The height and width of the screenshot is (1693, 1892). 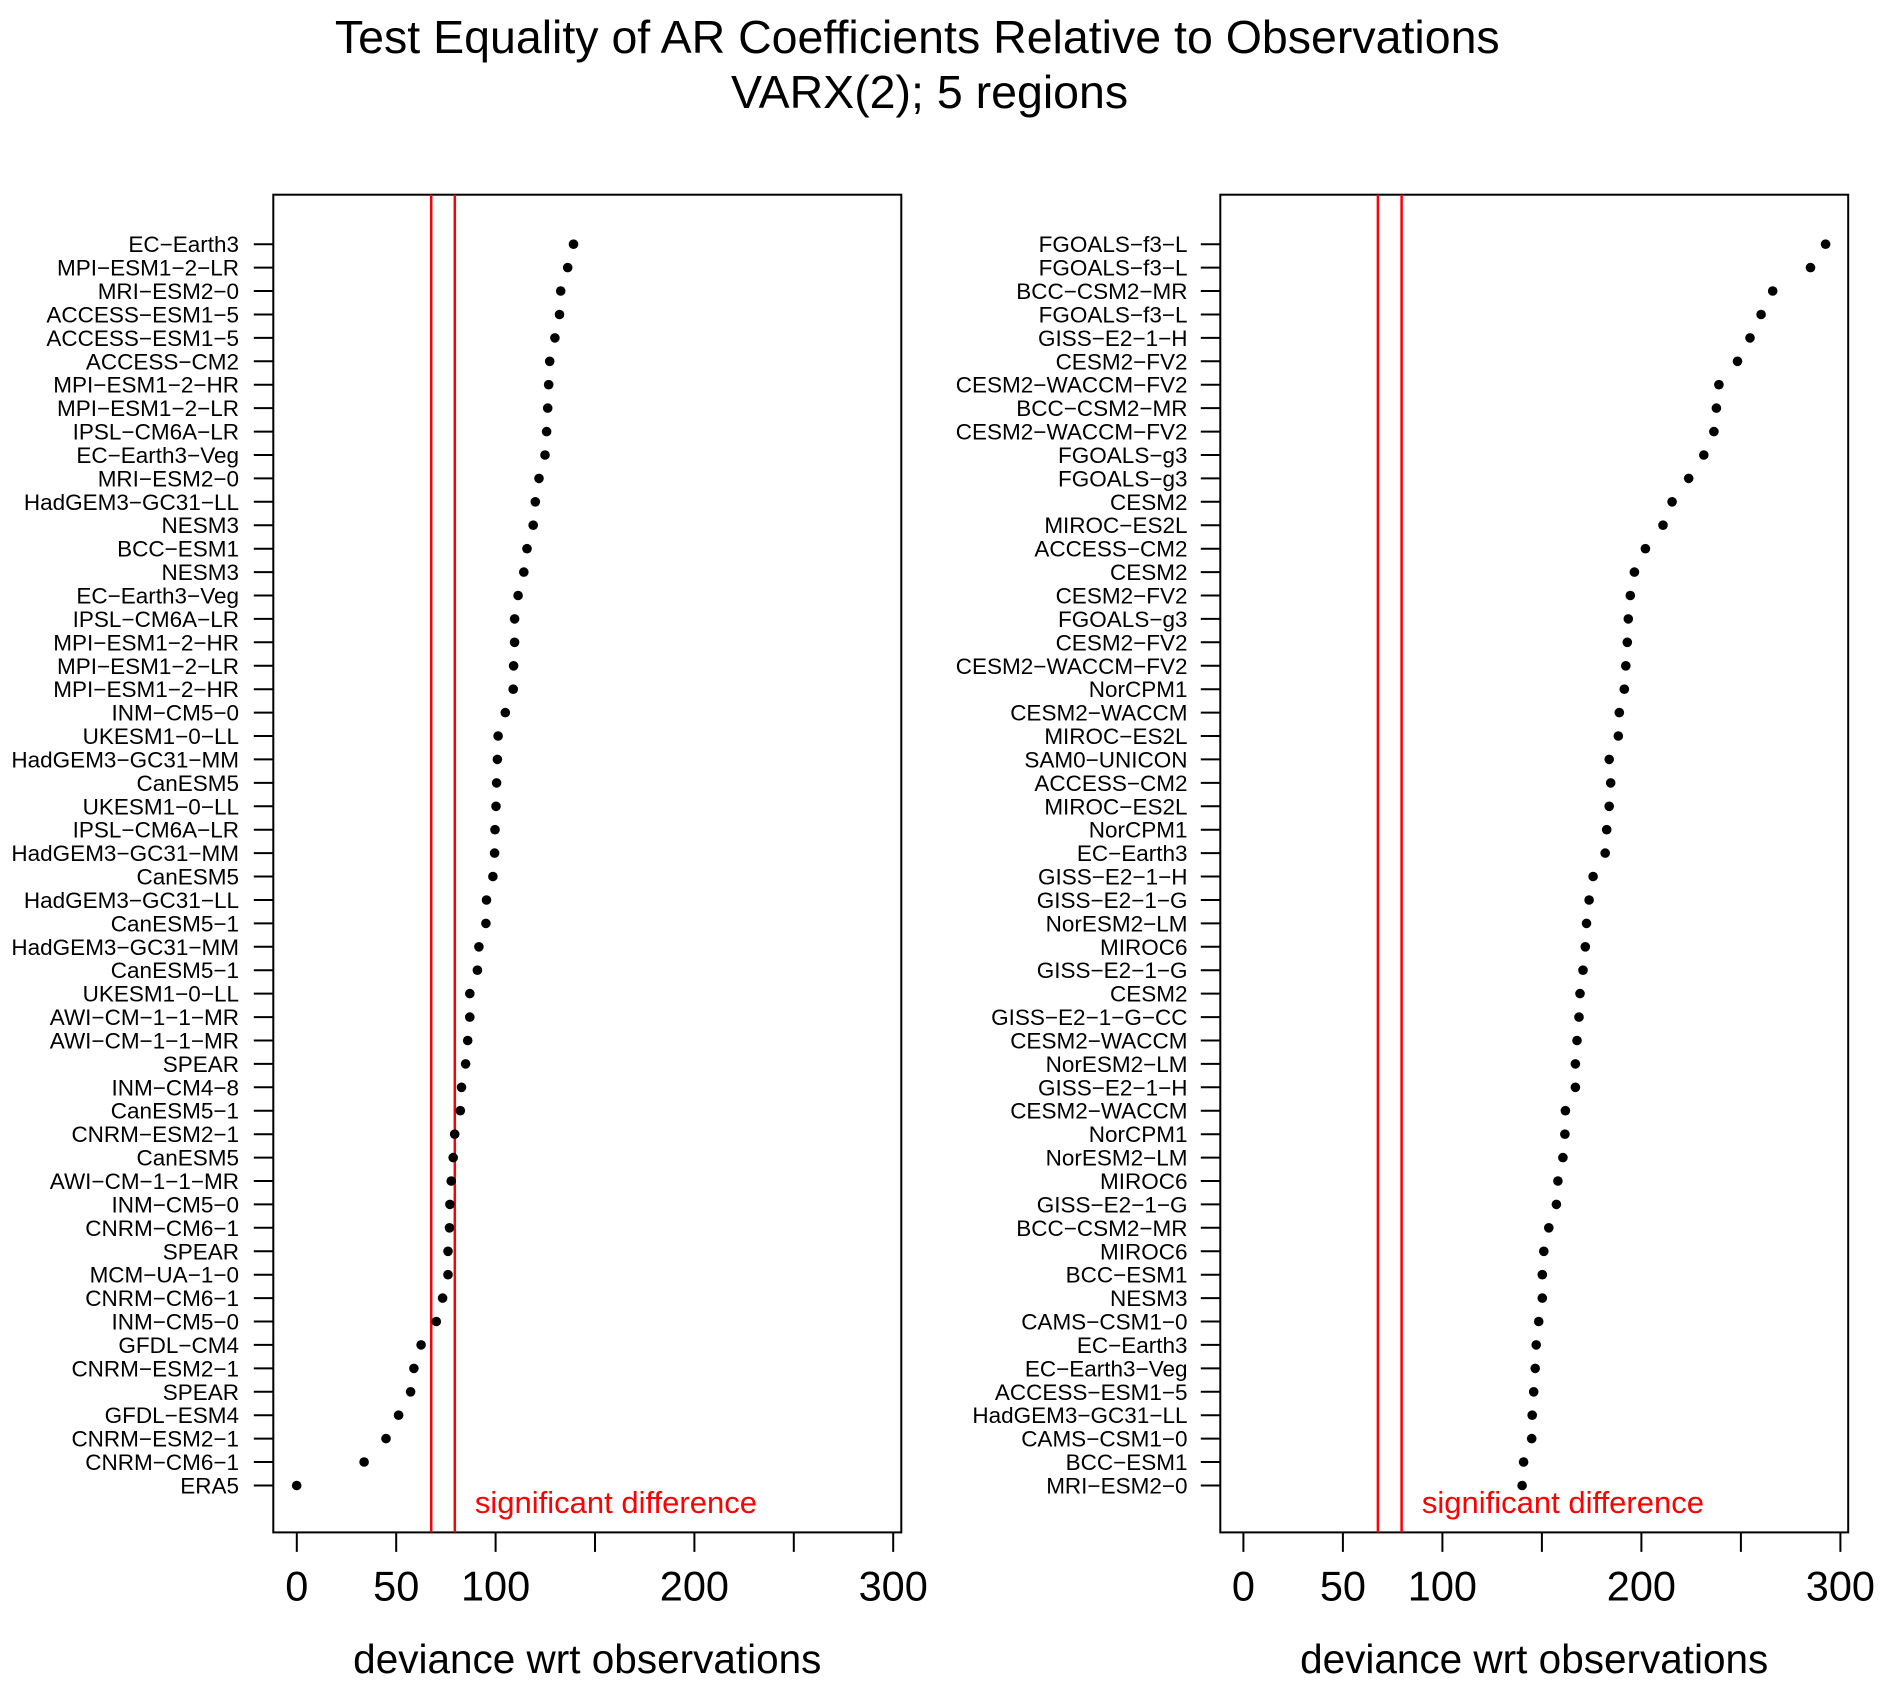 What do you see at coordinates (144, 1181) in the screenshot?
I see `svg-text: AWI−CM−1−1−MR` at bounding box center [144, 1181].